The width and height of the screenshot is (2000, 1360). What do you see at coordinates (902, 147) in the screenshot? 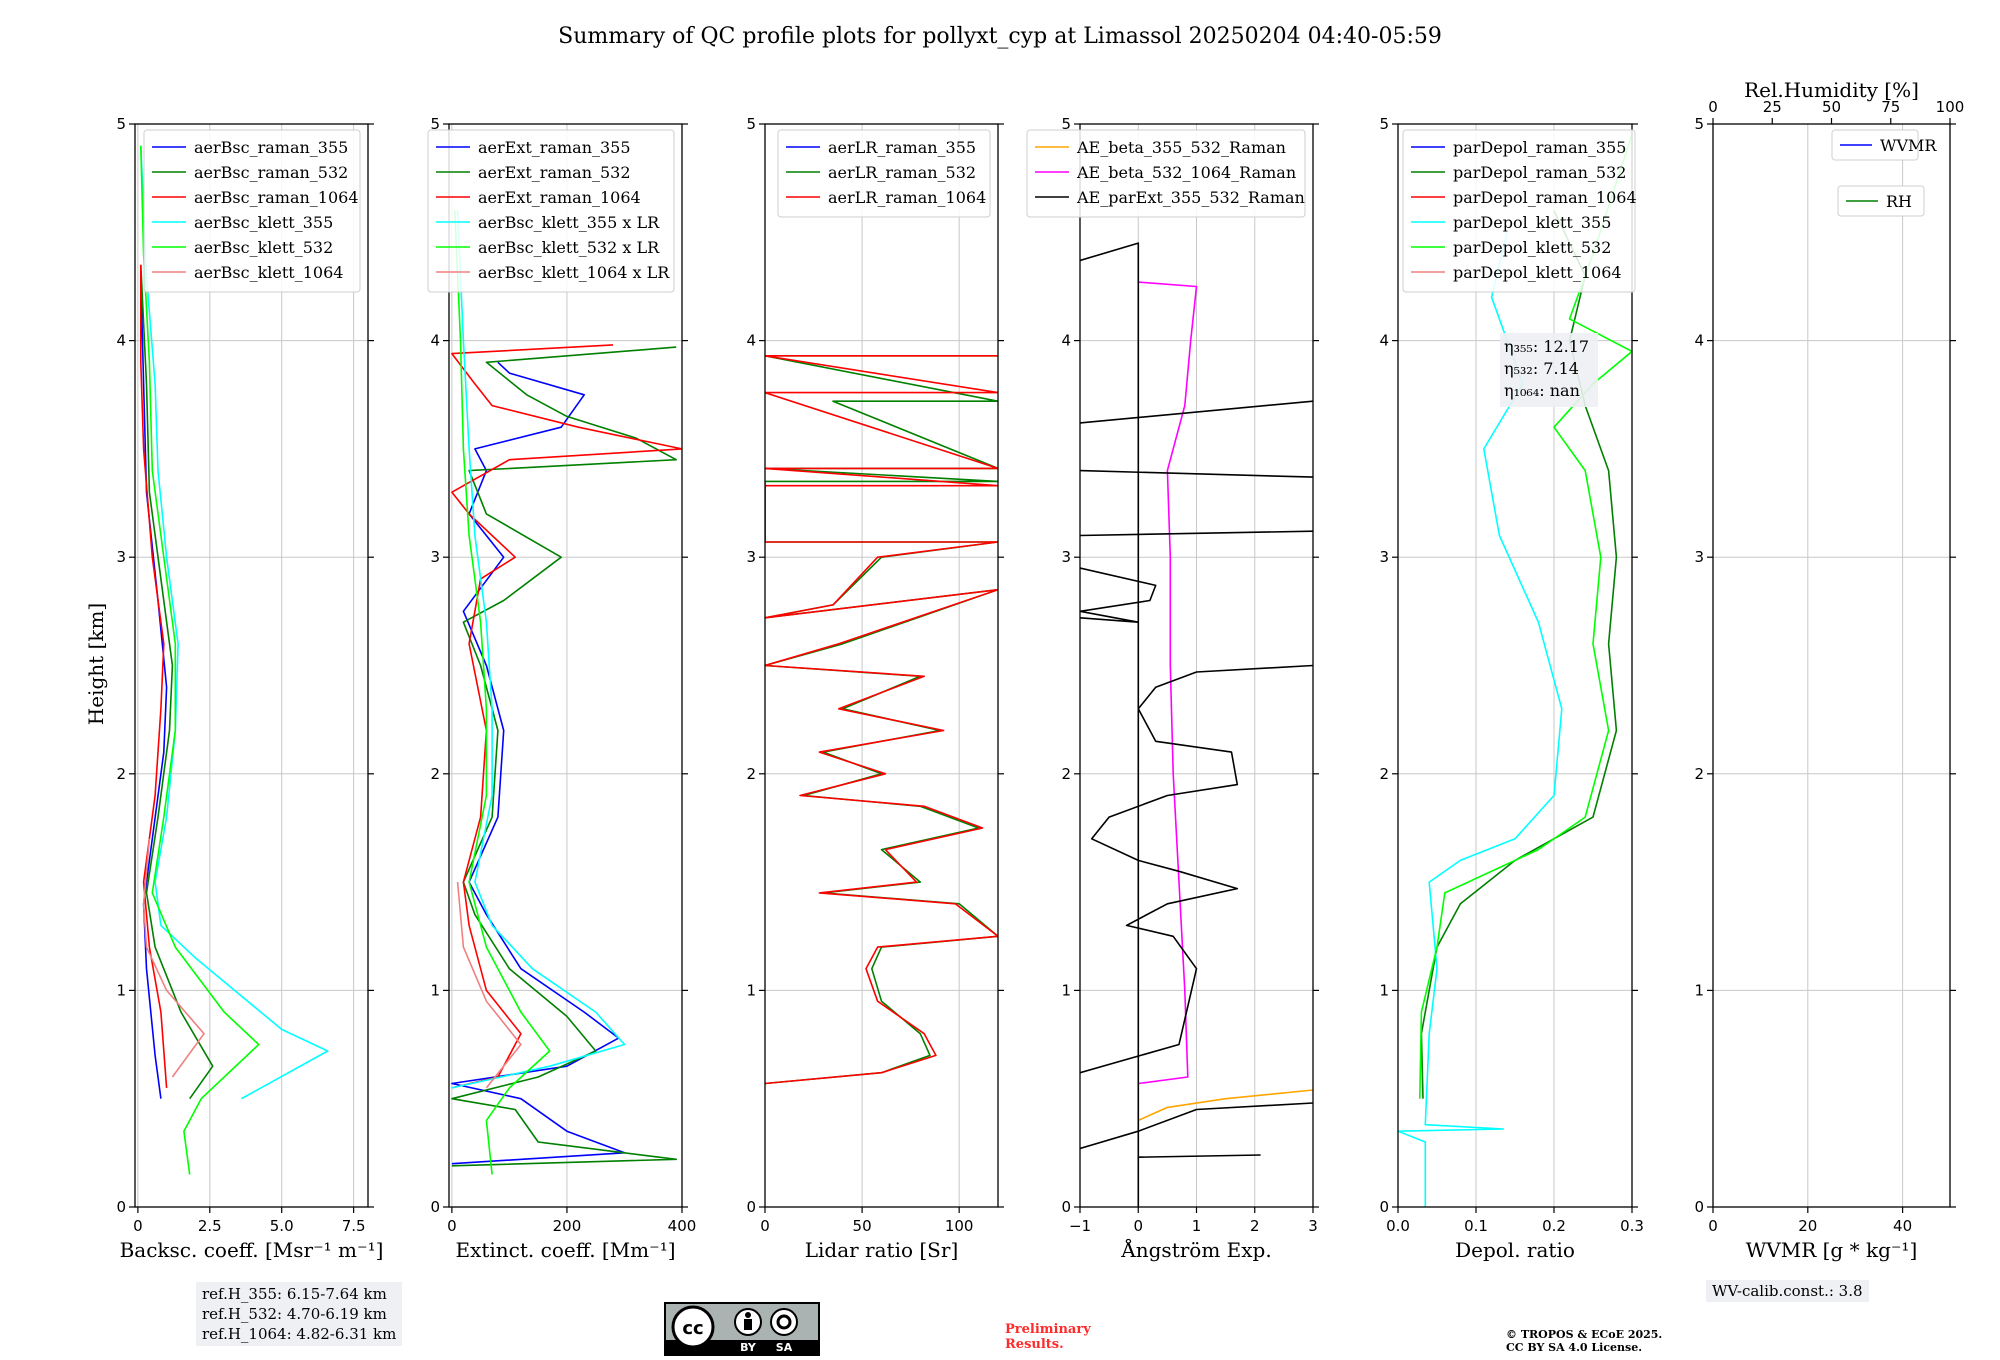
I see `legend-label: aerLR_raman_355` at bounding box center [902, 147].